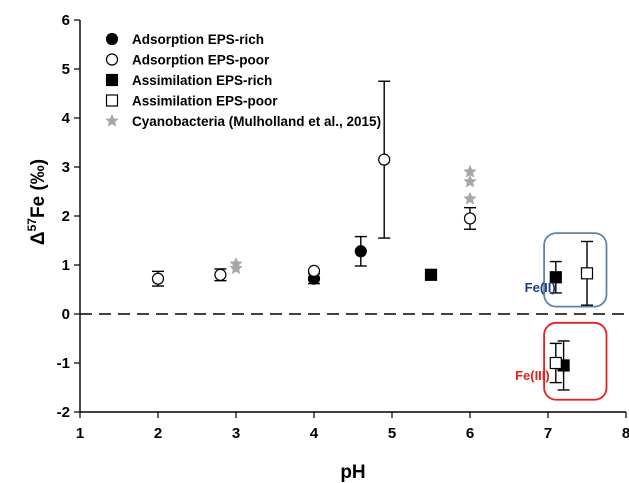  What do you see at coordinates (202, 80) in the screenshot?
I see `legend-label-2: Assimilation EPS-rich` at bounding box center [202, 80].